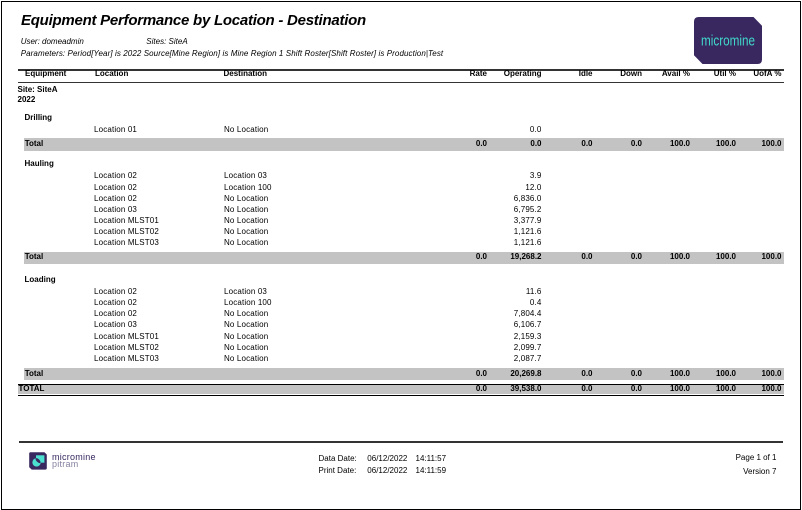  Describe the element at coordinates (728, 40) in the screenshot. I see `svg-text: micromine` at that location.